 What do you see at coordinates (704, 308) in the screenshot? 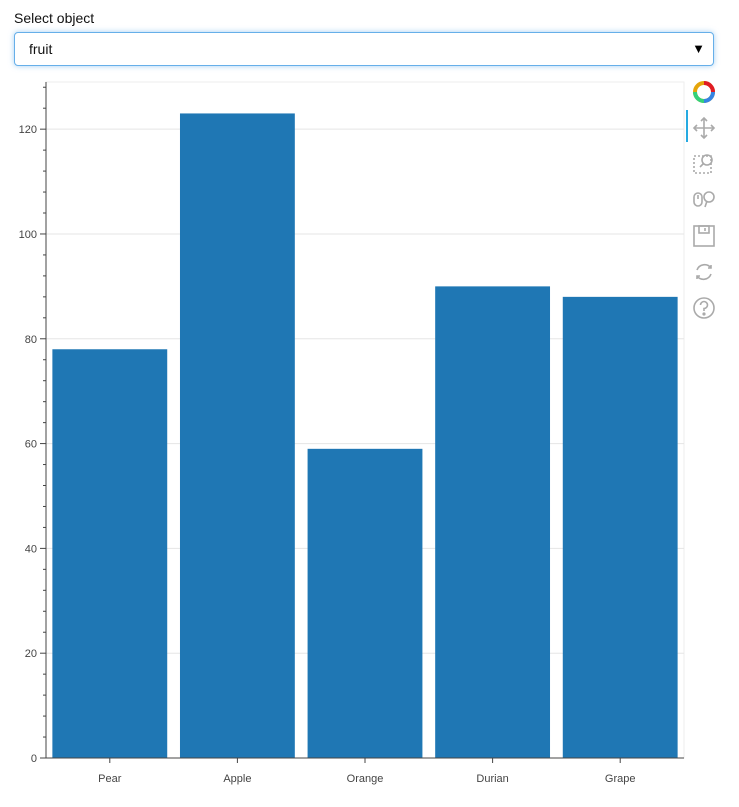
I see `help-icon` at bounding box center [704, 308].